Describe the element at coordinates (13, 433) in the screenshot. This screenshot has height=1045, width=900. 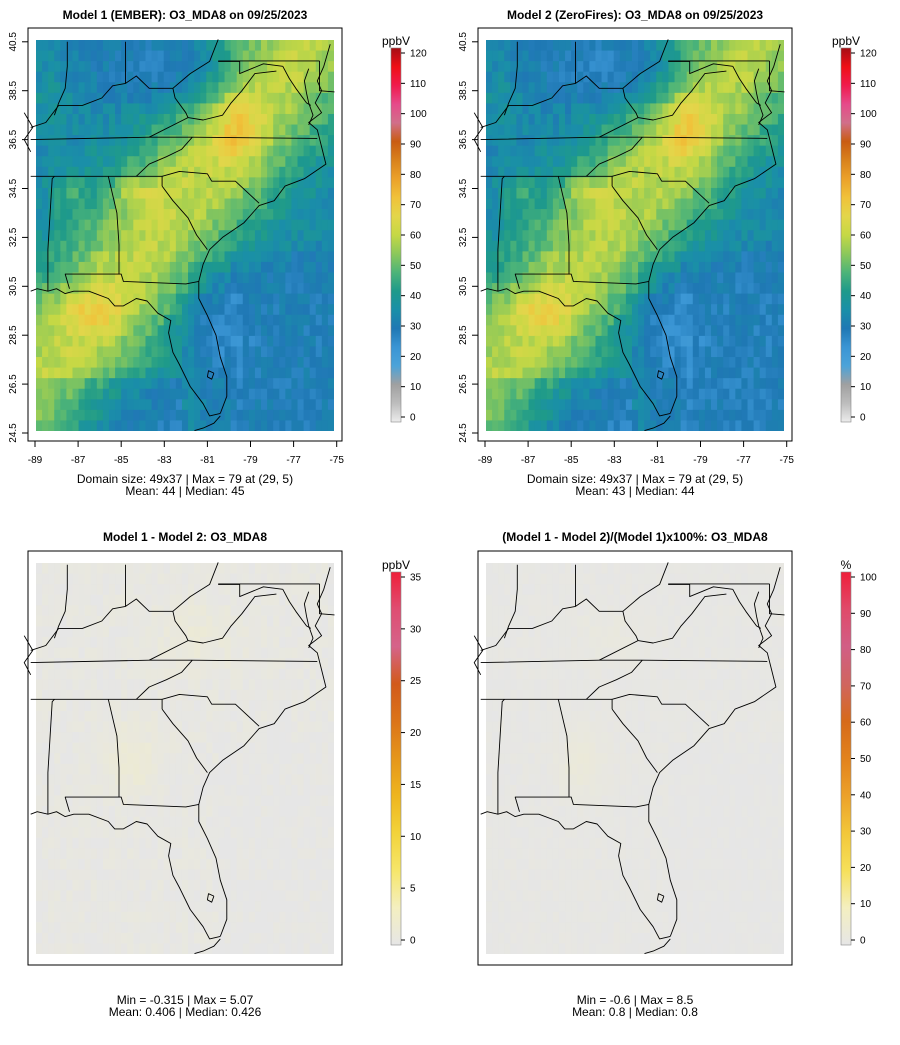
I see `y-tick-label: 24.5` at that location.